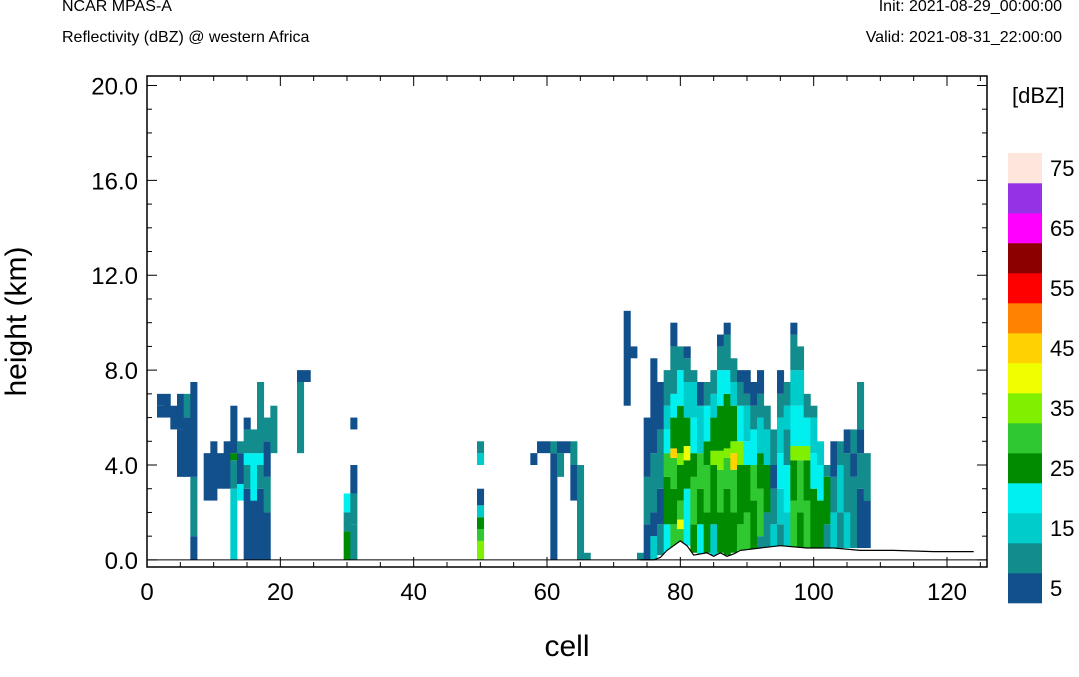 The height and width of the screenshot is (677, 1079). Describe the element at coordinates (814, 592) in the screenshot. I see `x-tick-label: 100` at that location.